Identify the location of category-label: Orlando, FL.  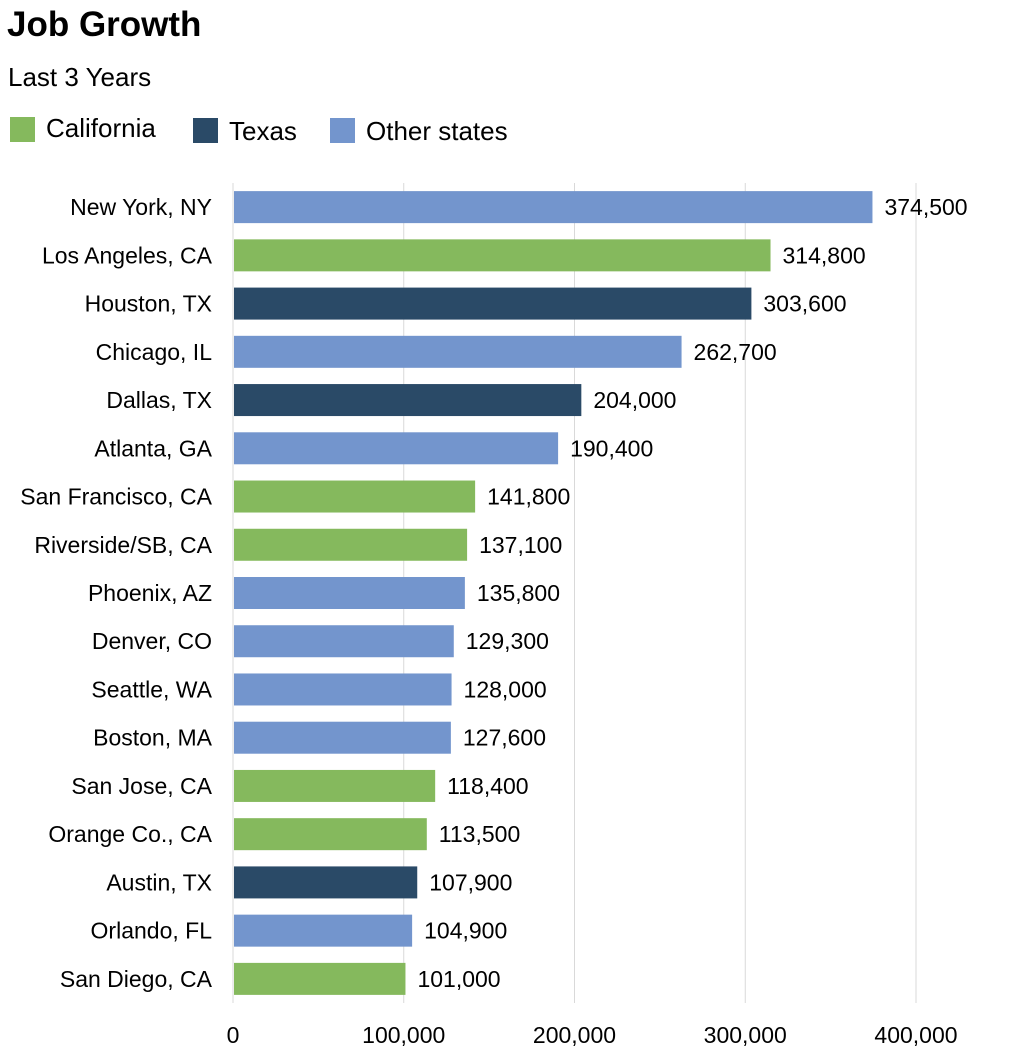
(152, 931).